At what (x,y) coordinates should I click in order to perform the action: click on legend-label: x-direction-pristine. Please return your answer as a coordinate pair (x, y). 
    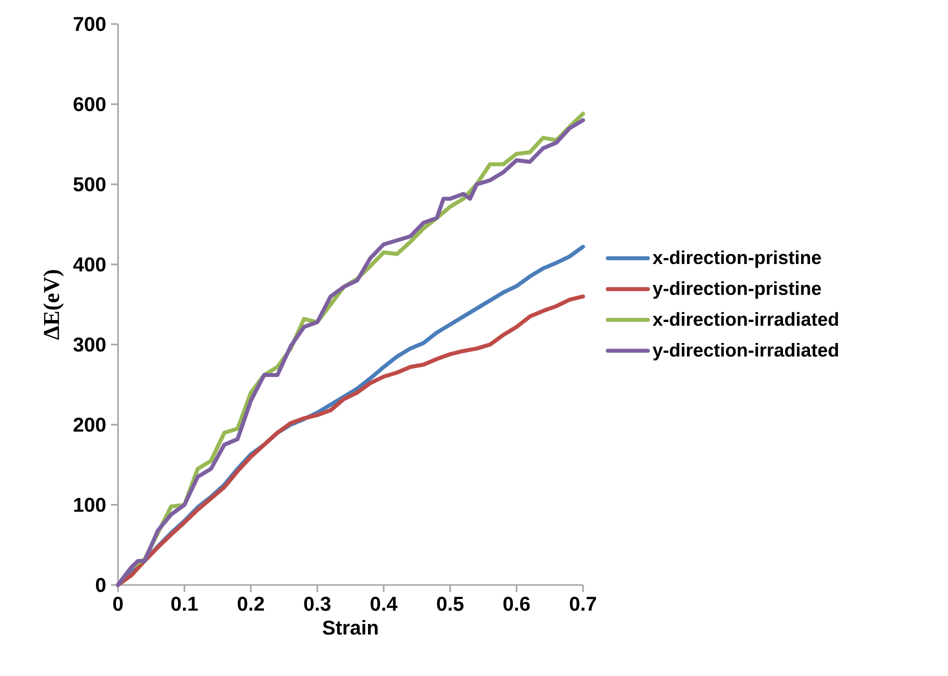
    Looking at the image, I should click on (736, 259).